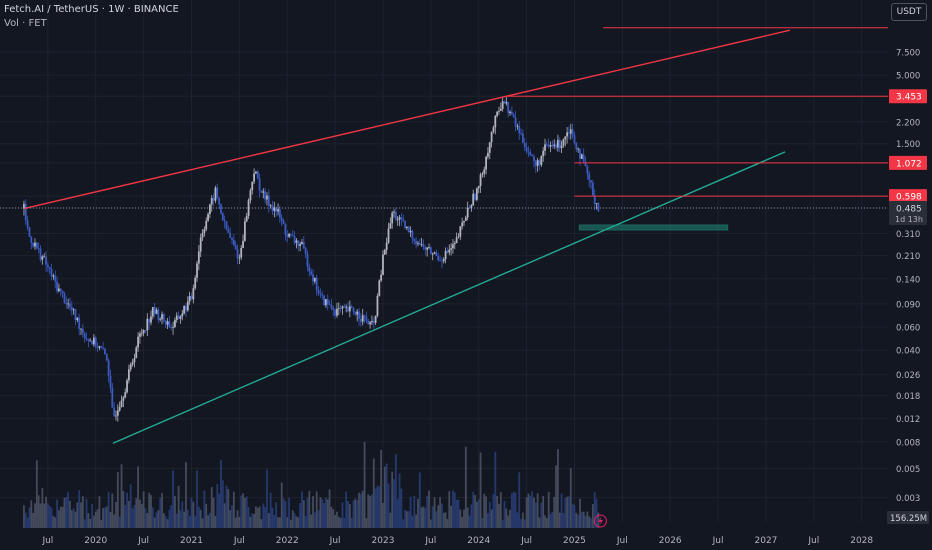 This screenshot has width=932, height=550. What do you see at coordinates (909, 164) in the screenshot?
I see `price-level-label: 1.072` at bounding box center [909, 164].